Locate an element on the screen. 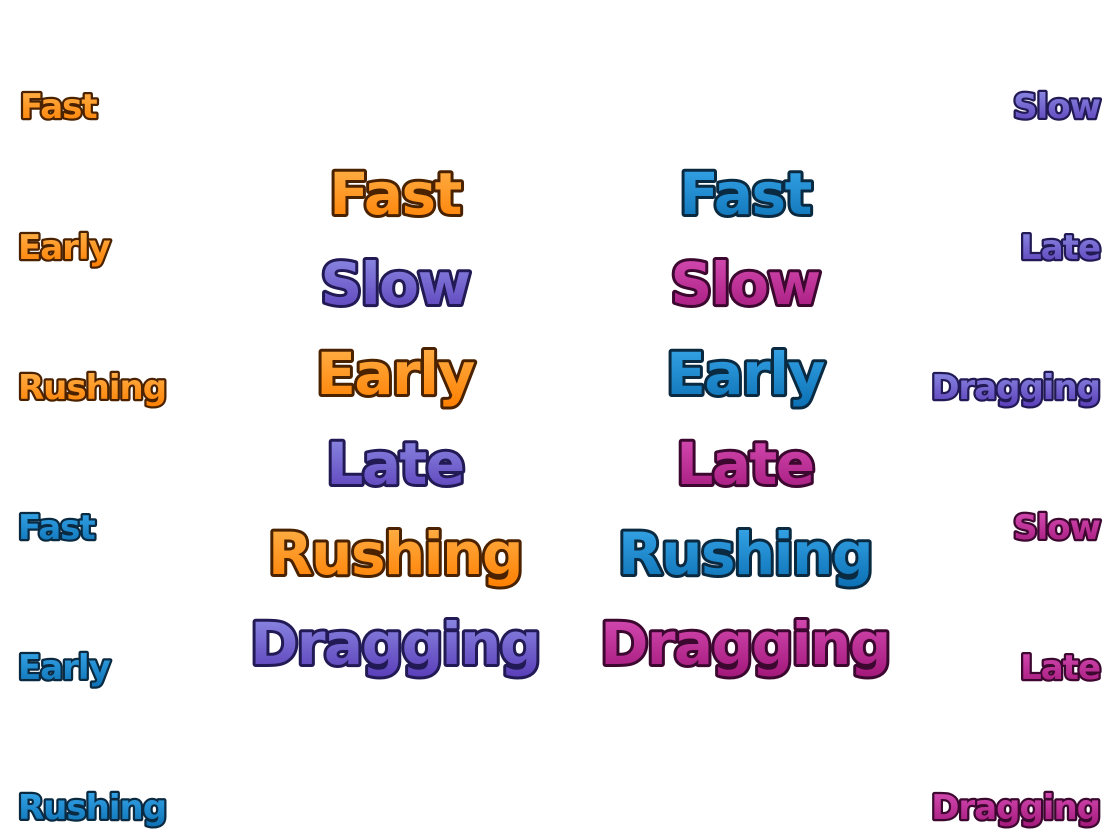 This screenshot has width=1120, height=840. center-right-label-2: Slow is located at coordinates (745, 284).